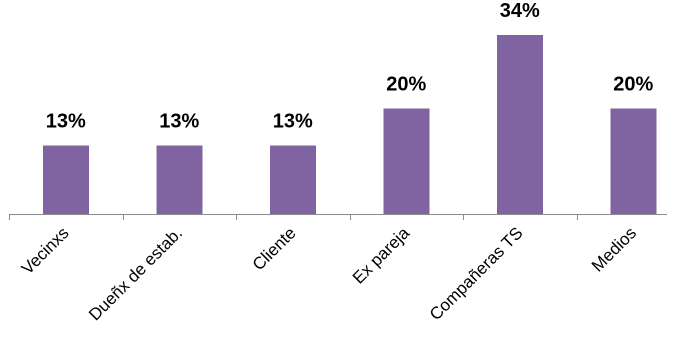 The image size is (683, 358). What do you see at coordinates (66, 122) in the screenshot?
I see `data-label-0: 13%` at bounding box center [66, 122].